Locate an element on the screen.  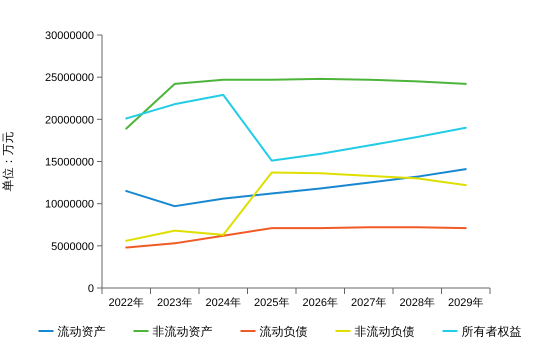
x-tick-label: 2022年 is located at coordinates (126, 303).